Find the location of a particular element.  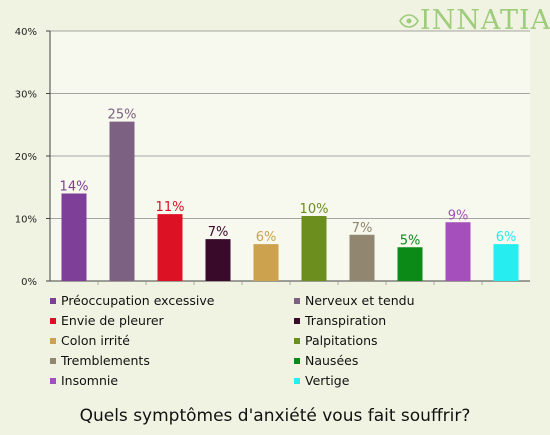

data-label: 10% is located at coordinates (314, 209).